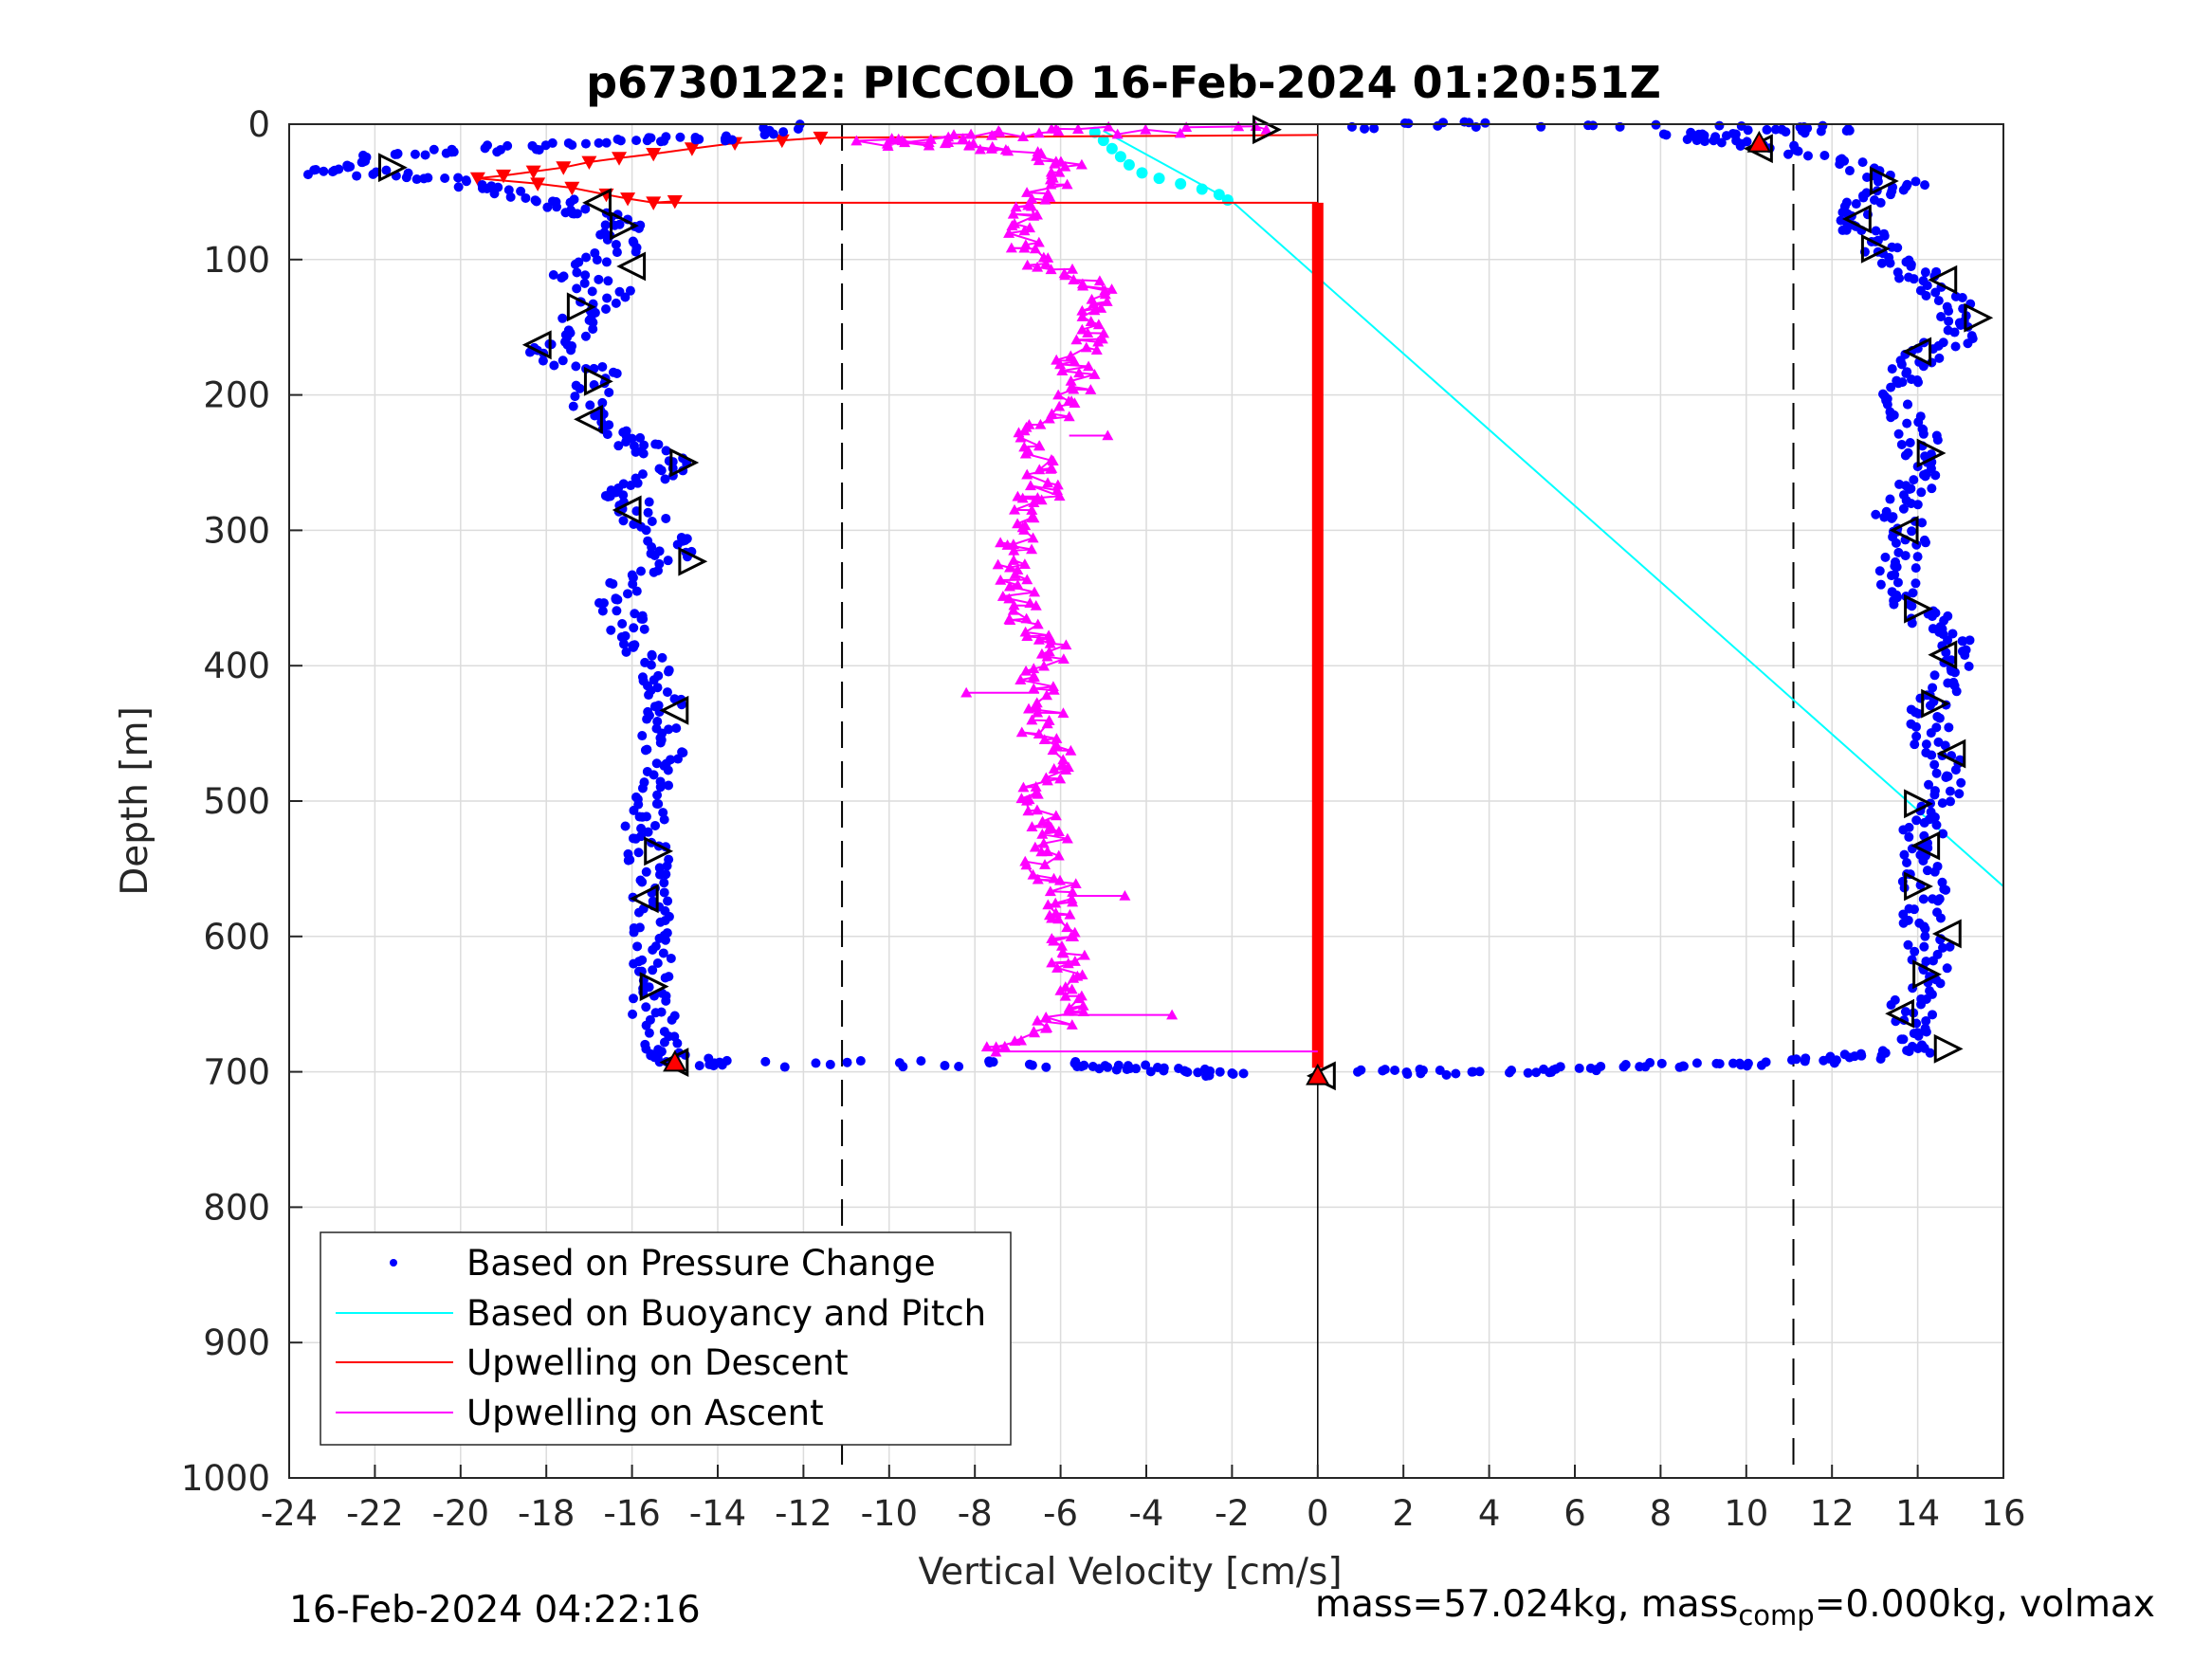  I want to click on x-tick-label: 12, so click(1832, 1513).